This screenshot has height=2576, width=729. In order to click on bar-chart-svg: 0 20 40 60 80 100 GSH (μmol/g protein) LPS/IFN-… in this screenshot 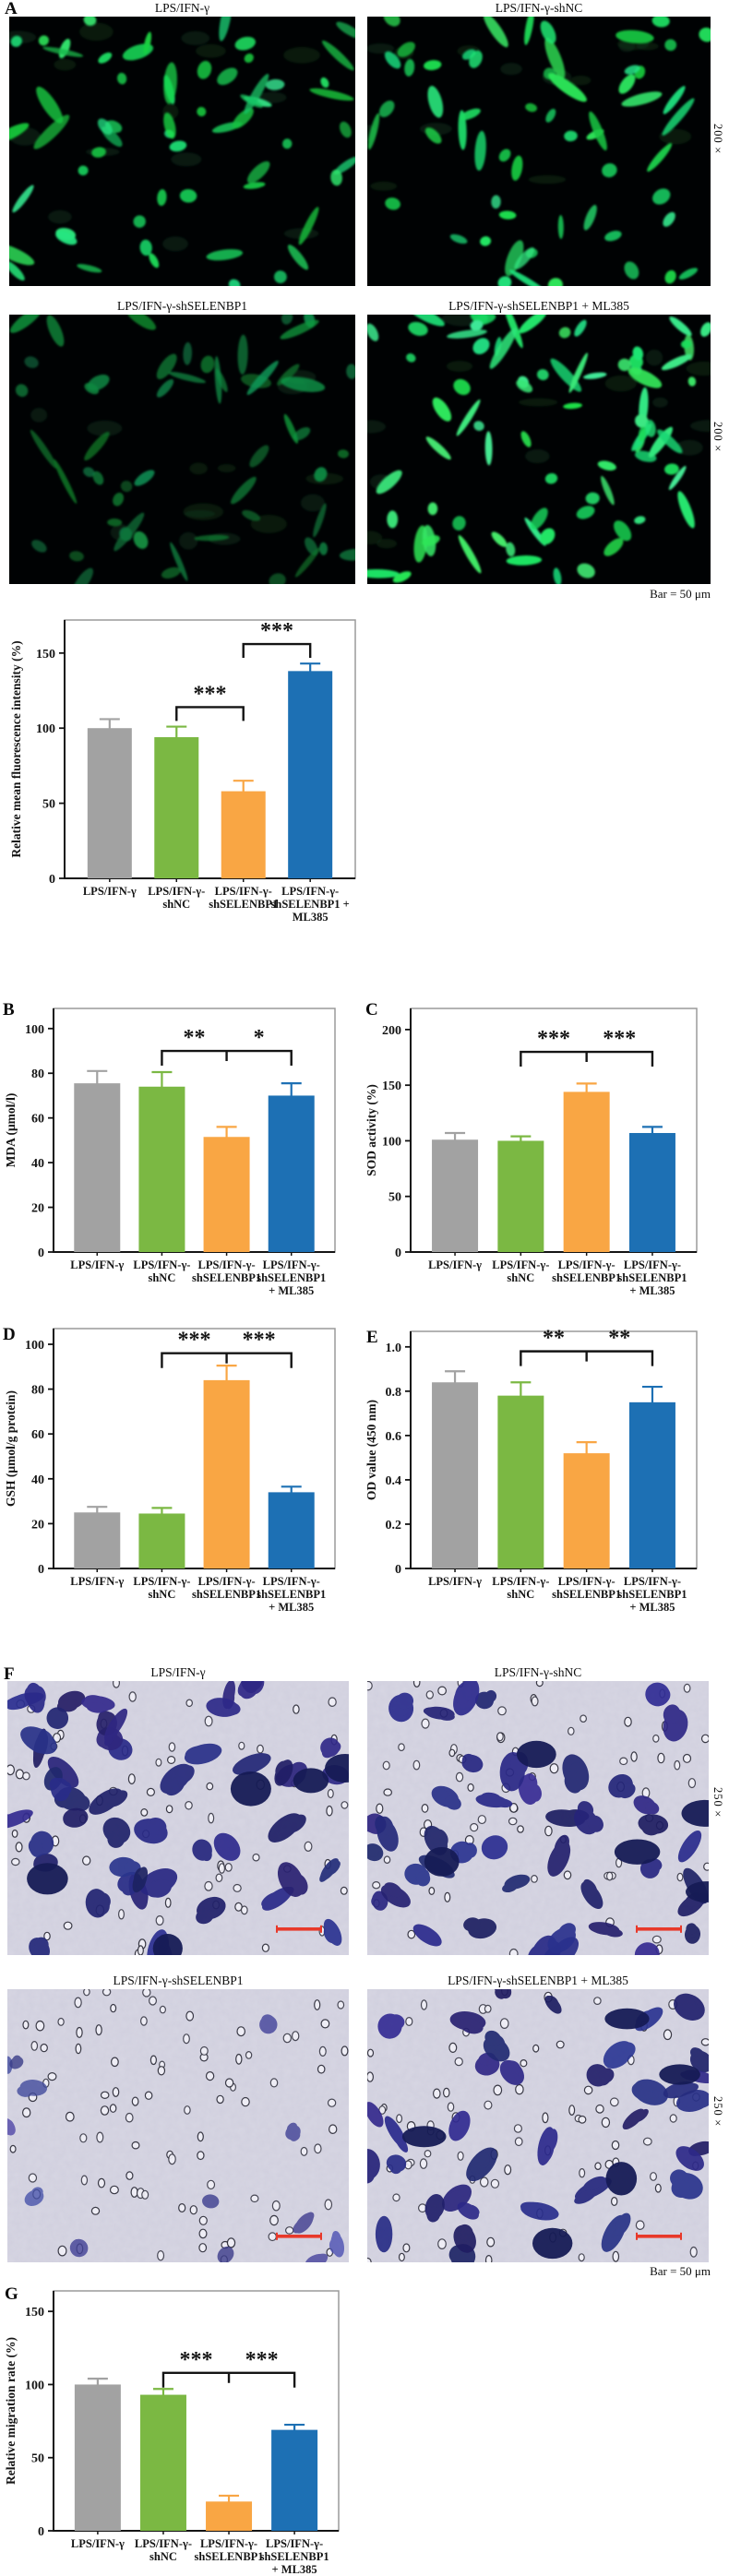, I will do `click(170, 1471)`.